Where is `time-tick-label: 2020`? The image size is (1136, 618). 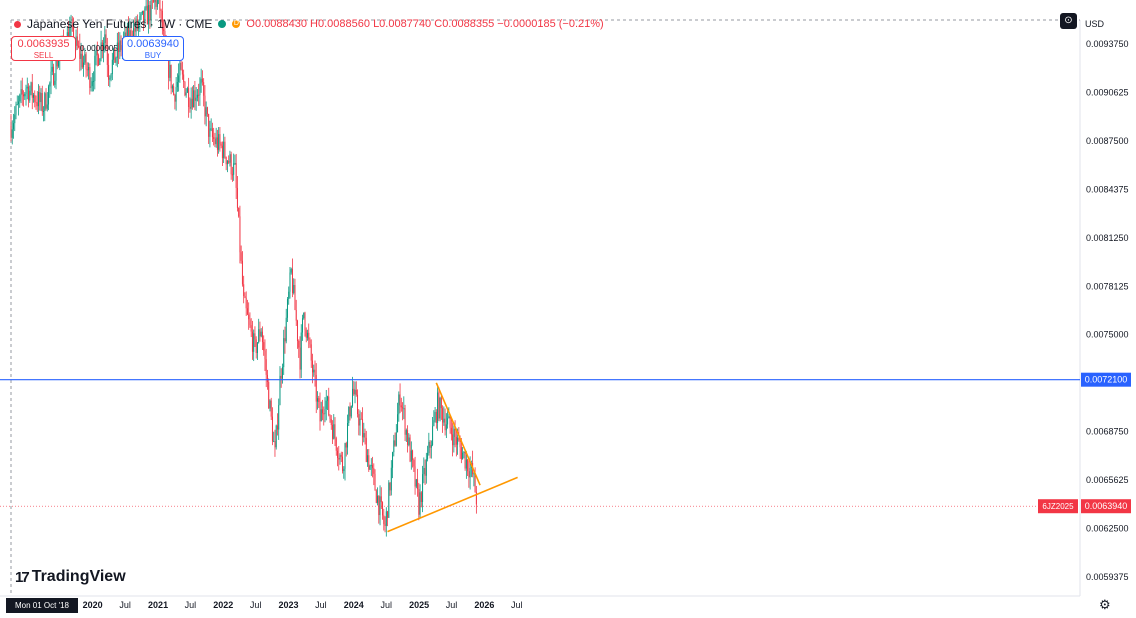 time-tick-label: 2020 is located at coordinates (93, 605).